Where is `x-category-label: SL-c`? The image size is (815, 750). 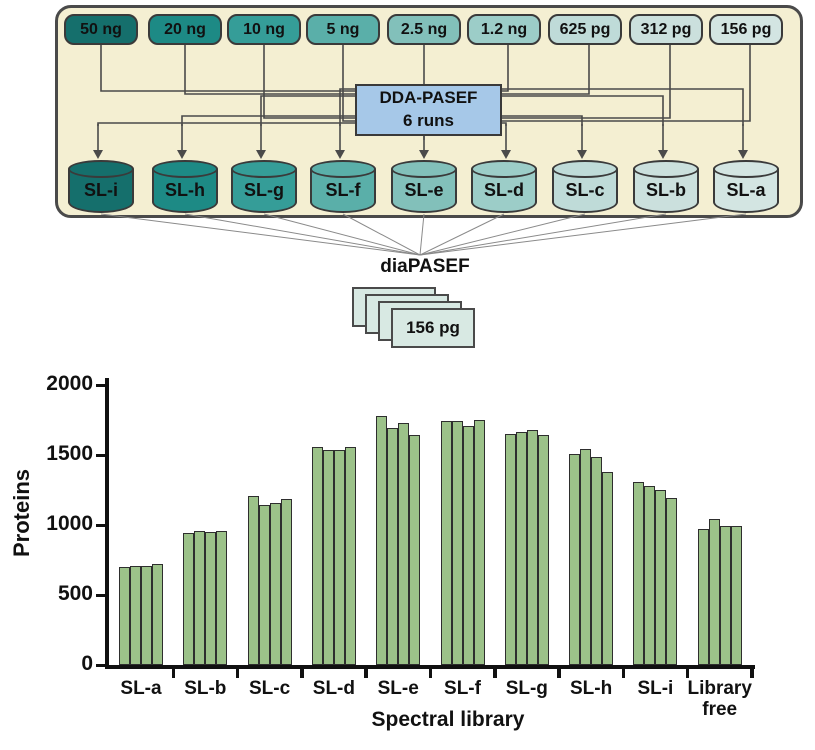
x-category-label: SL-c is located at coordinates (270, 688).